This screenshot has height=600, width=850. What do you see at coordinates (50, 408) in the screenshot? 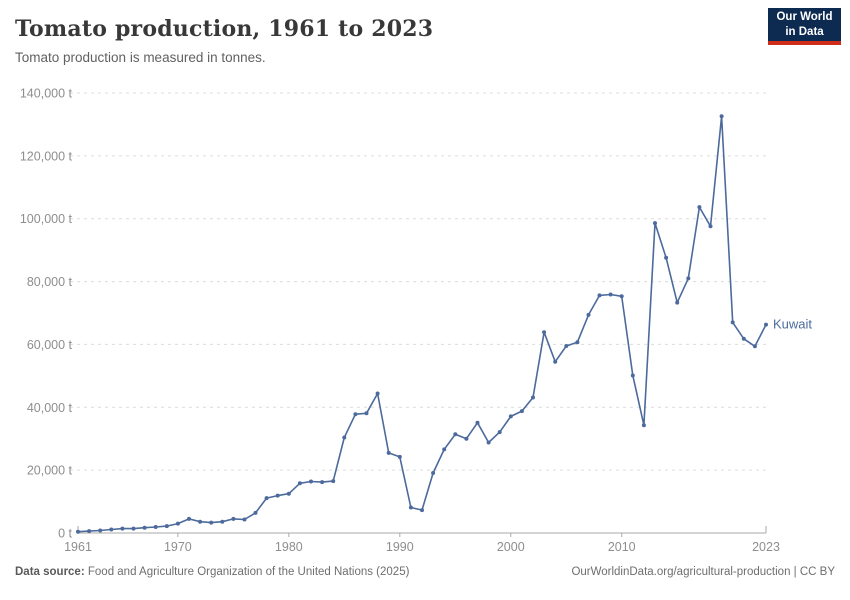
I see `y-tick-label: 40,000 t` at bounding box center [50, 408].